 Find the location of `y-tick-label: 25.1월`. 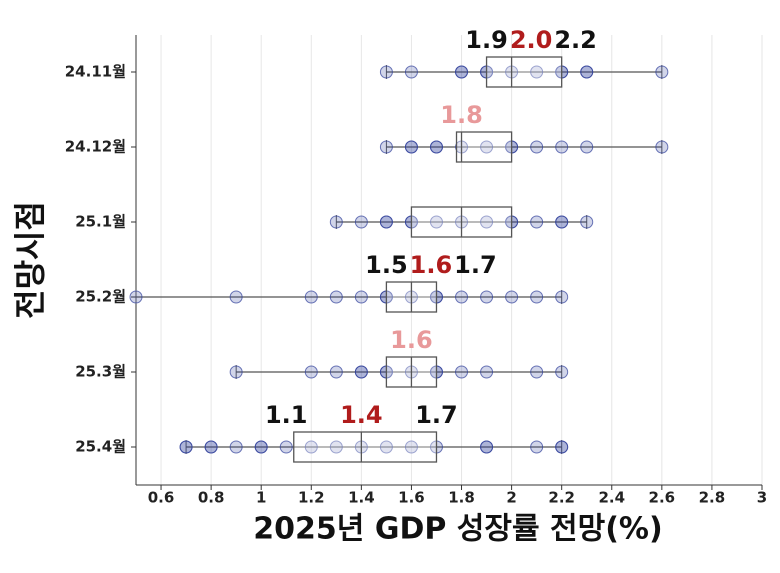

y-tick-label: 25.1월 is located at coordinates (100, 222).